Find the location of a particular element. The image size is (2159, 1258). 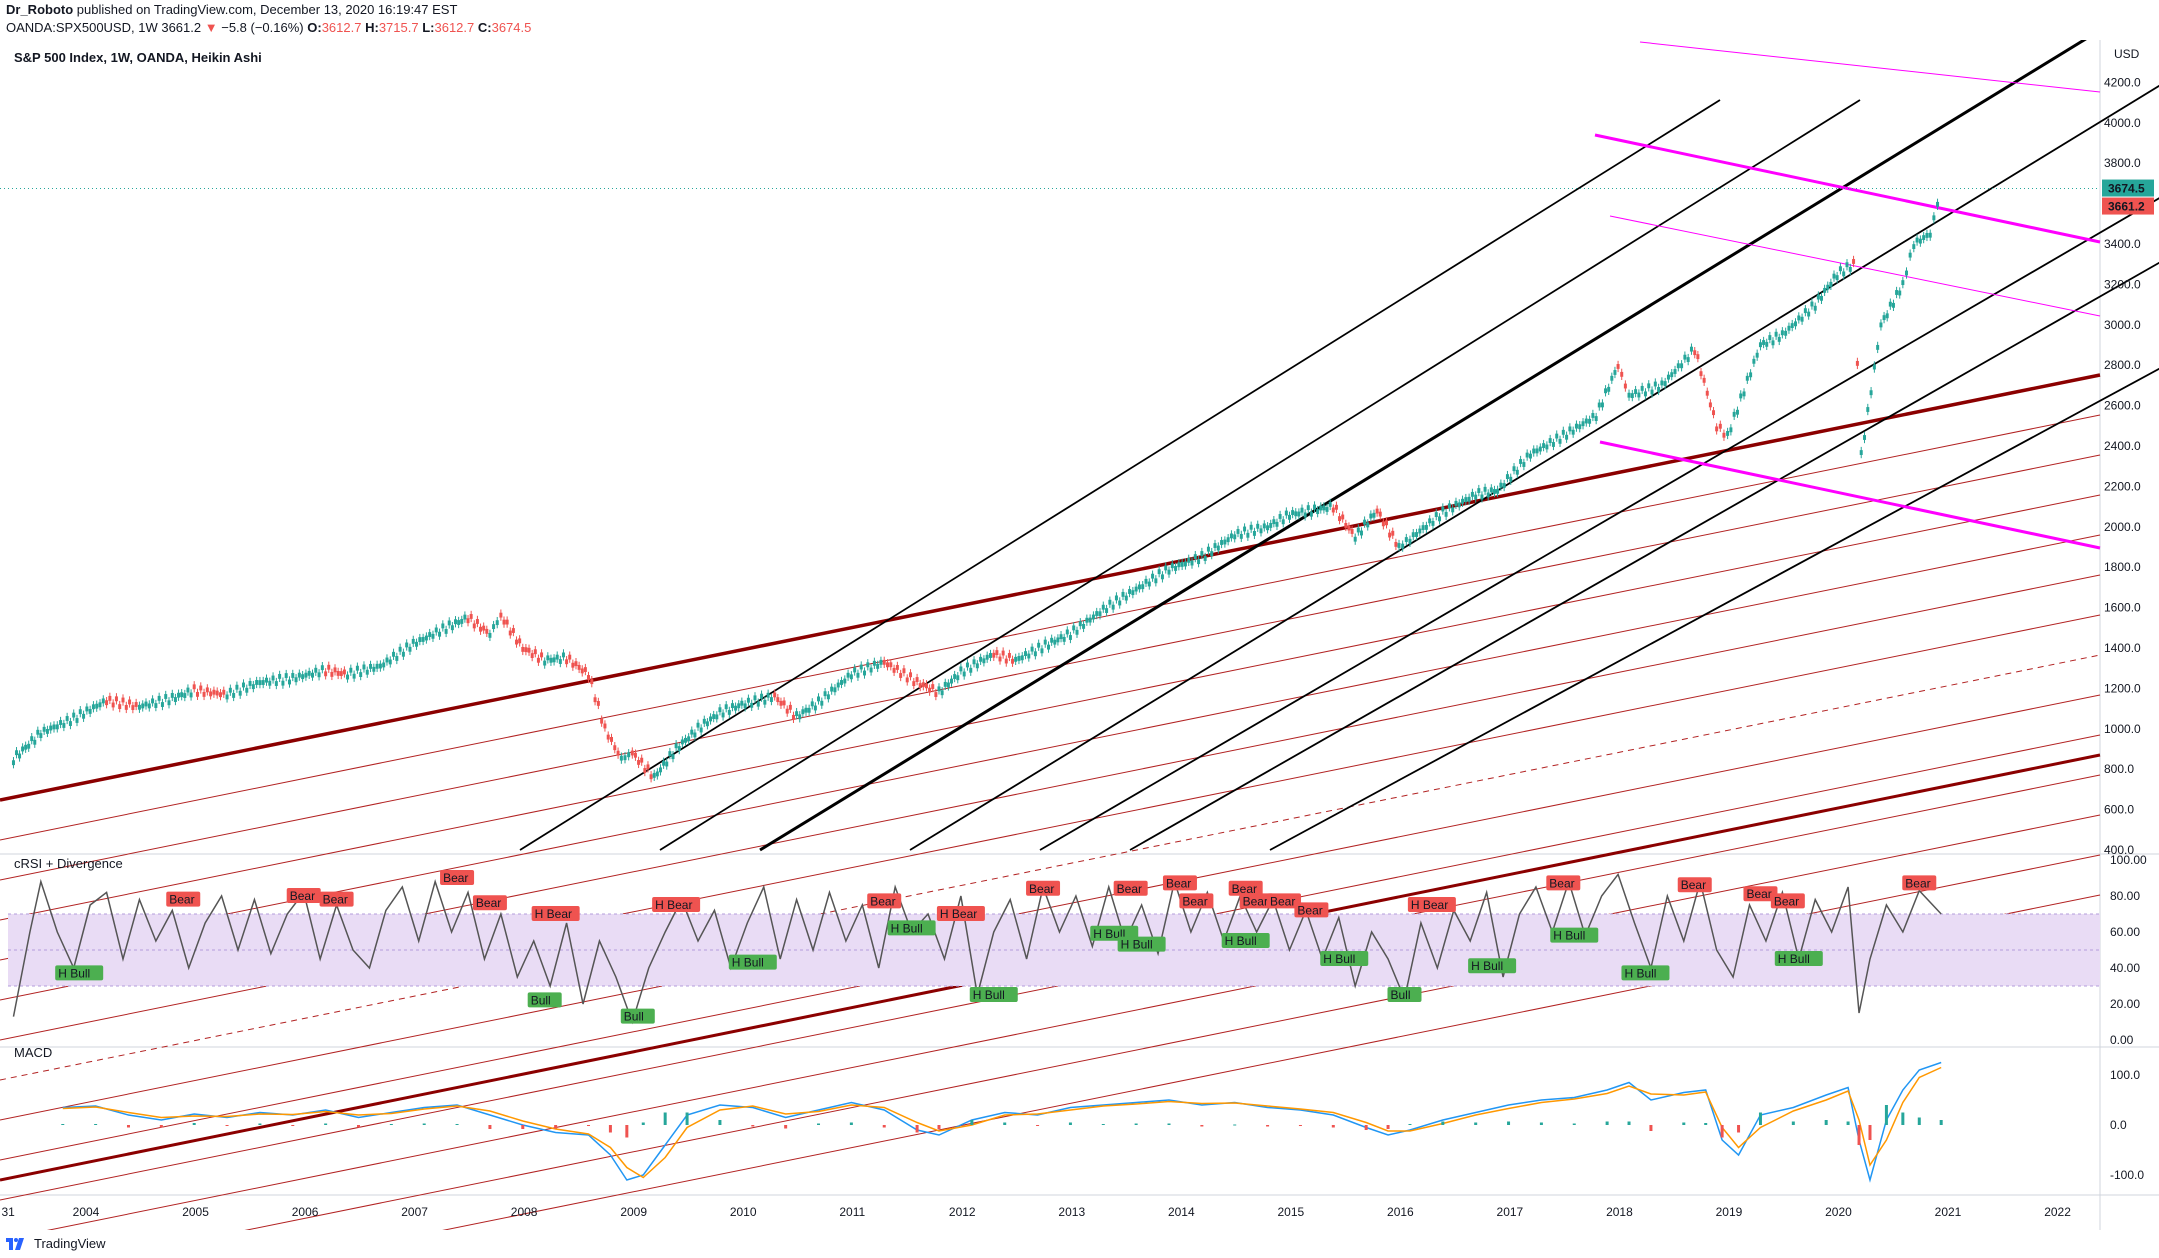

macd-pane: MACD is located at coordinates (978, 1114).